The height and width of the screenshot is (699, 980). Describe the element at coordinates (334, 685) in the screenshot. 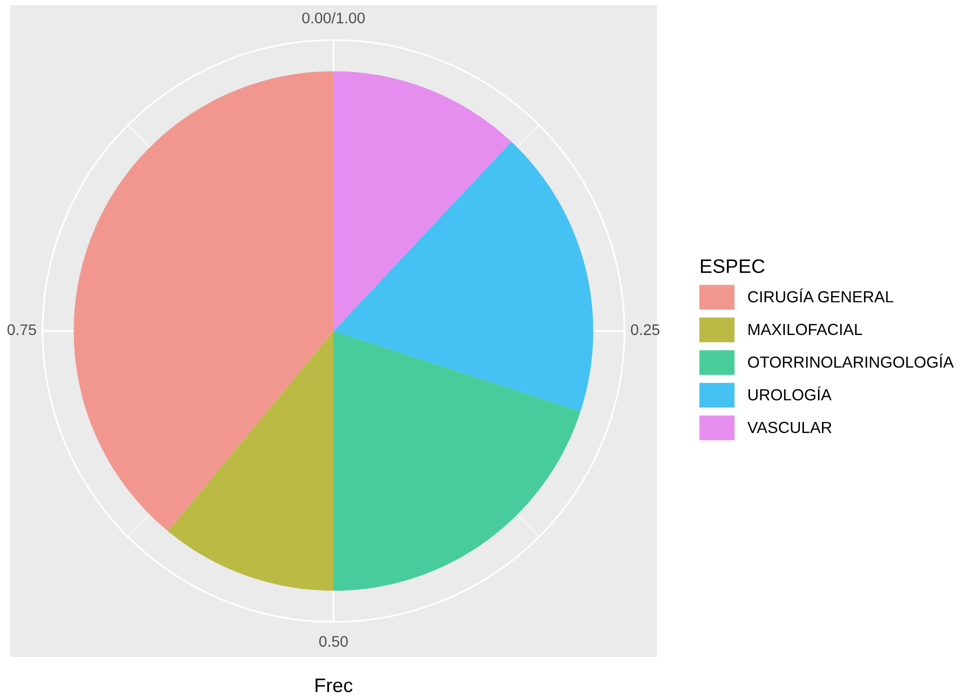

I see `text: Frec` at that location.